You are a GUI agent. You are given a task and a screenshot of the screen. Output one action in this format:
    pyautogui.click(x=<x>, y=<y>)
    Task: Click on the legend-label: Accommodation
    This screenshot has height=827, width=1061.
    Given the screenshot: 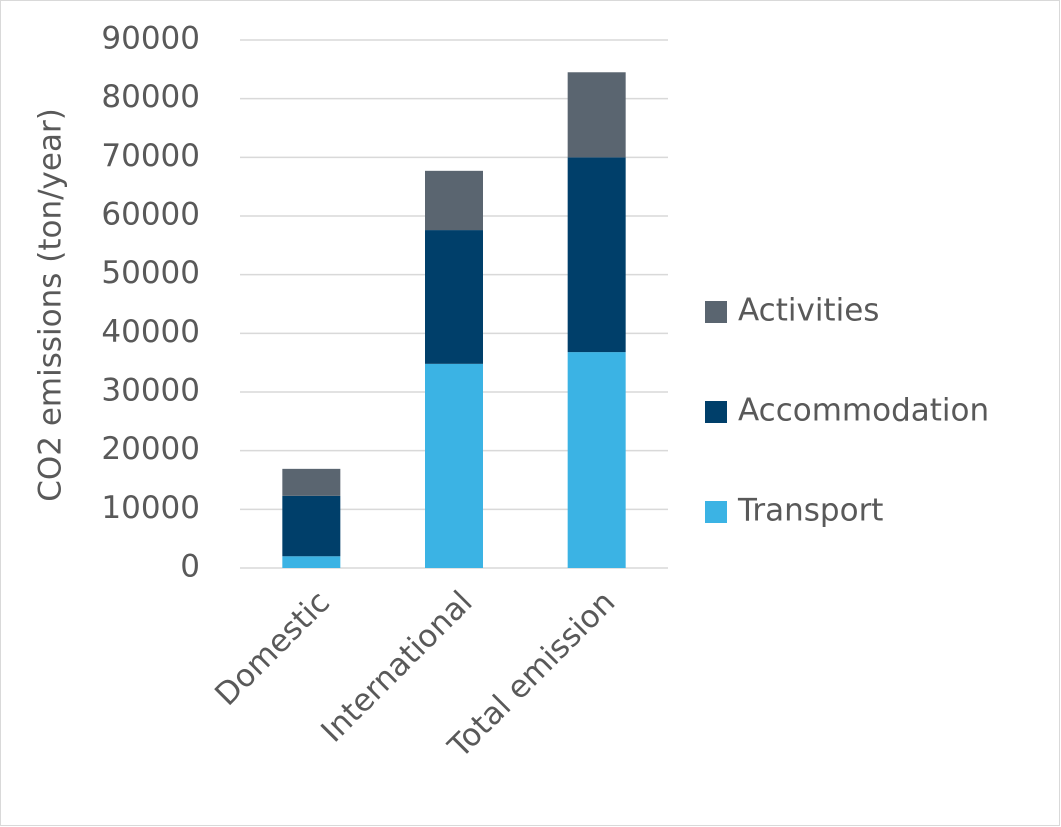 What is the action you would take?
    pyautogui.click(x=863, y=411)
    